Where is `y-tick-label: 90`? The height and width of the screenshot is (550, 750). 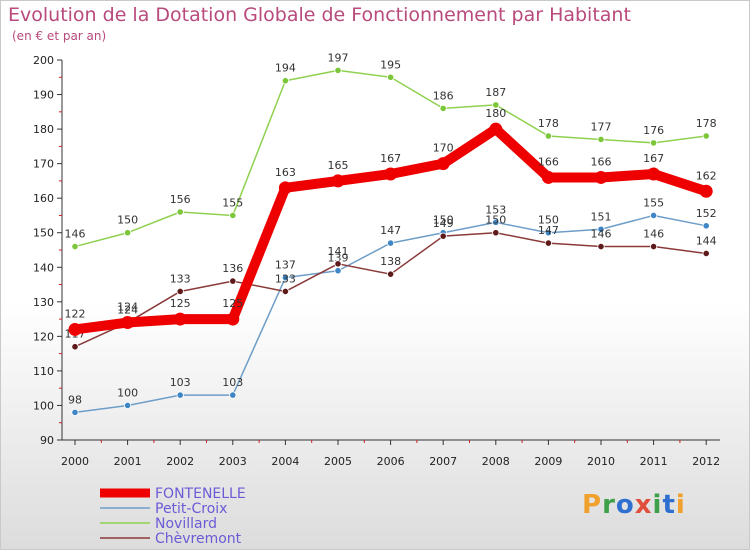 y-tick-label: 90 is located at coordinates (47, 440).